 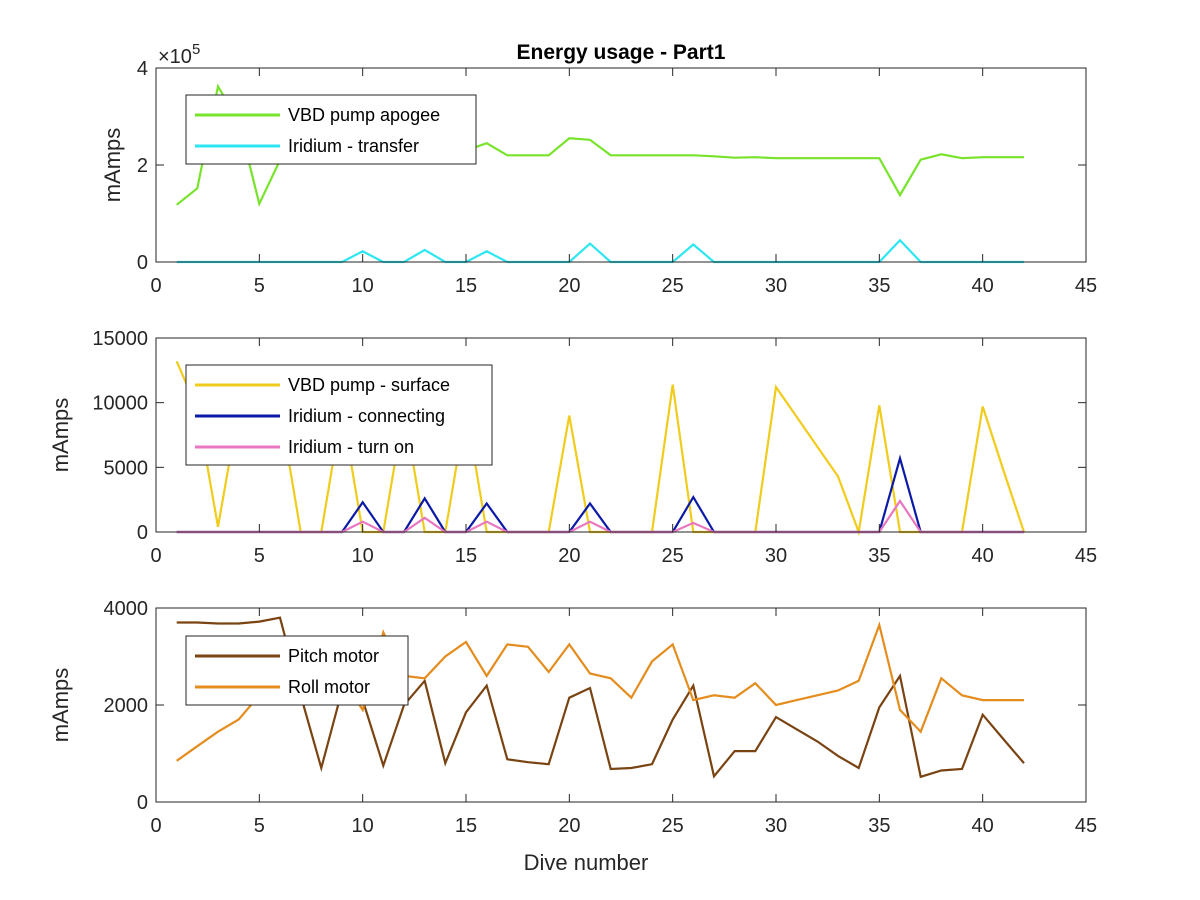 What do you see at coordinates (175, 57) in the screenshot?
I see `y-exponent-base: ×10` at bounding box center [175, 57].